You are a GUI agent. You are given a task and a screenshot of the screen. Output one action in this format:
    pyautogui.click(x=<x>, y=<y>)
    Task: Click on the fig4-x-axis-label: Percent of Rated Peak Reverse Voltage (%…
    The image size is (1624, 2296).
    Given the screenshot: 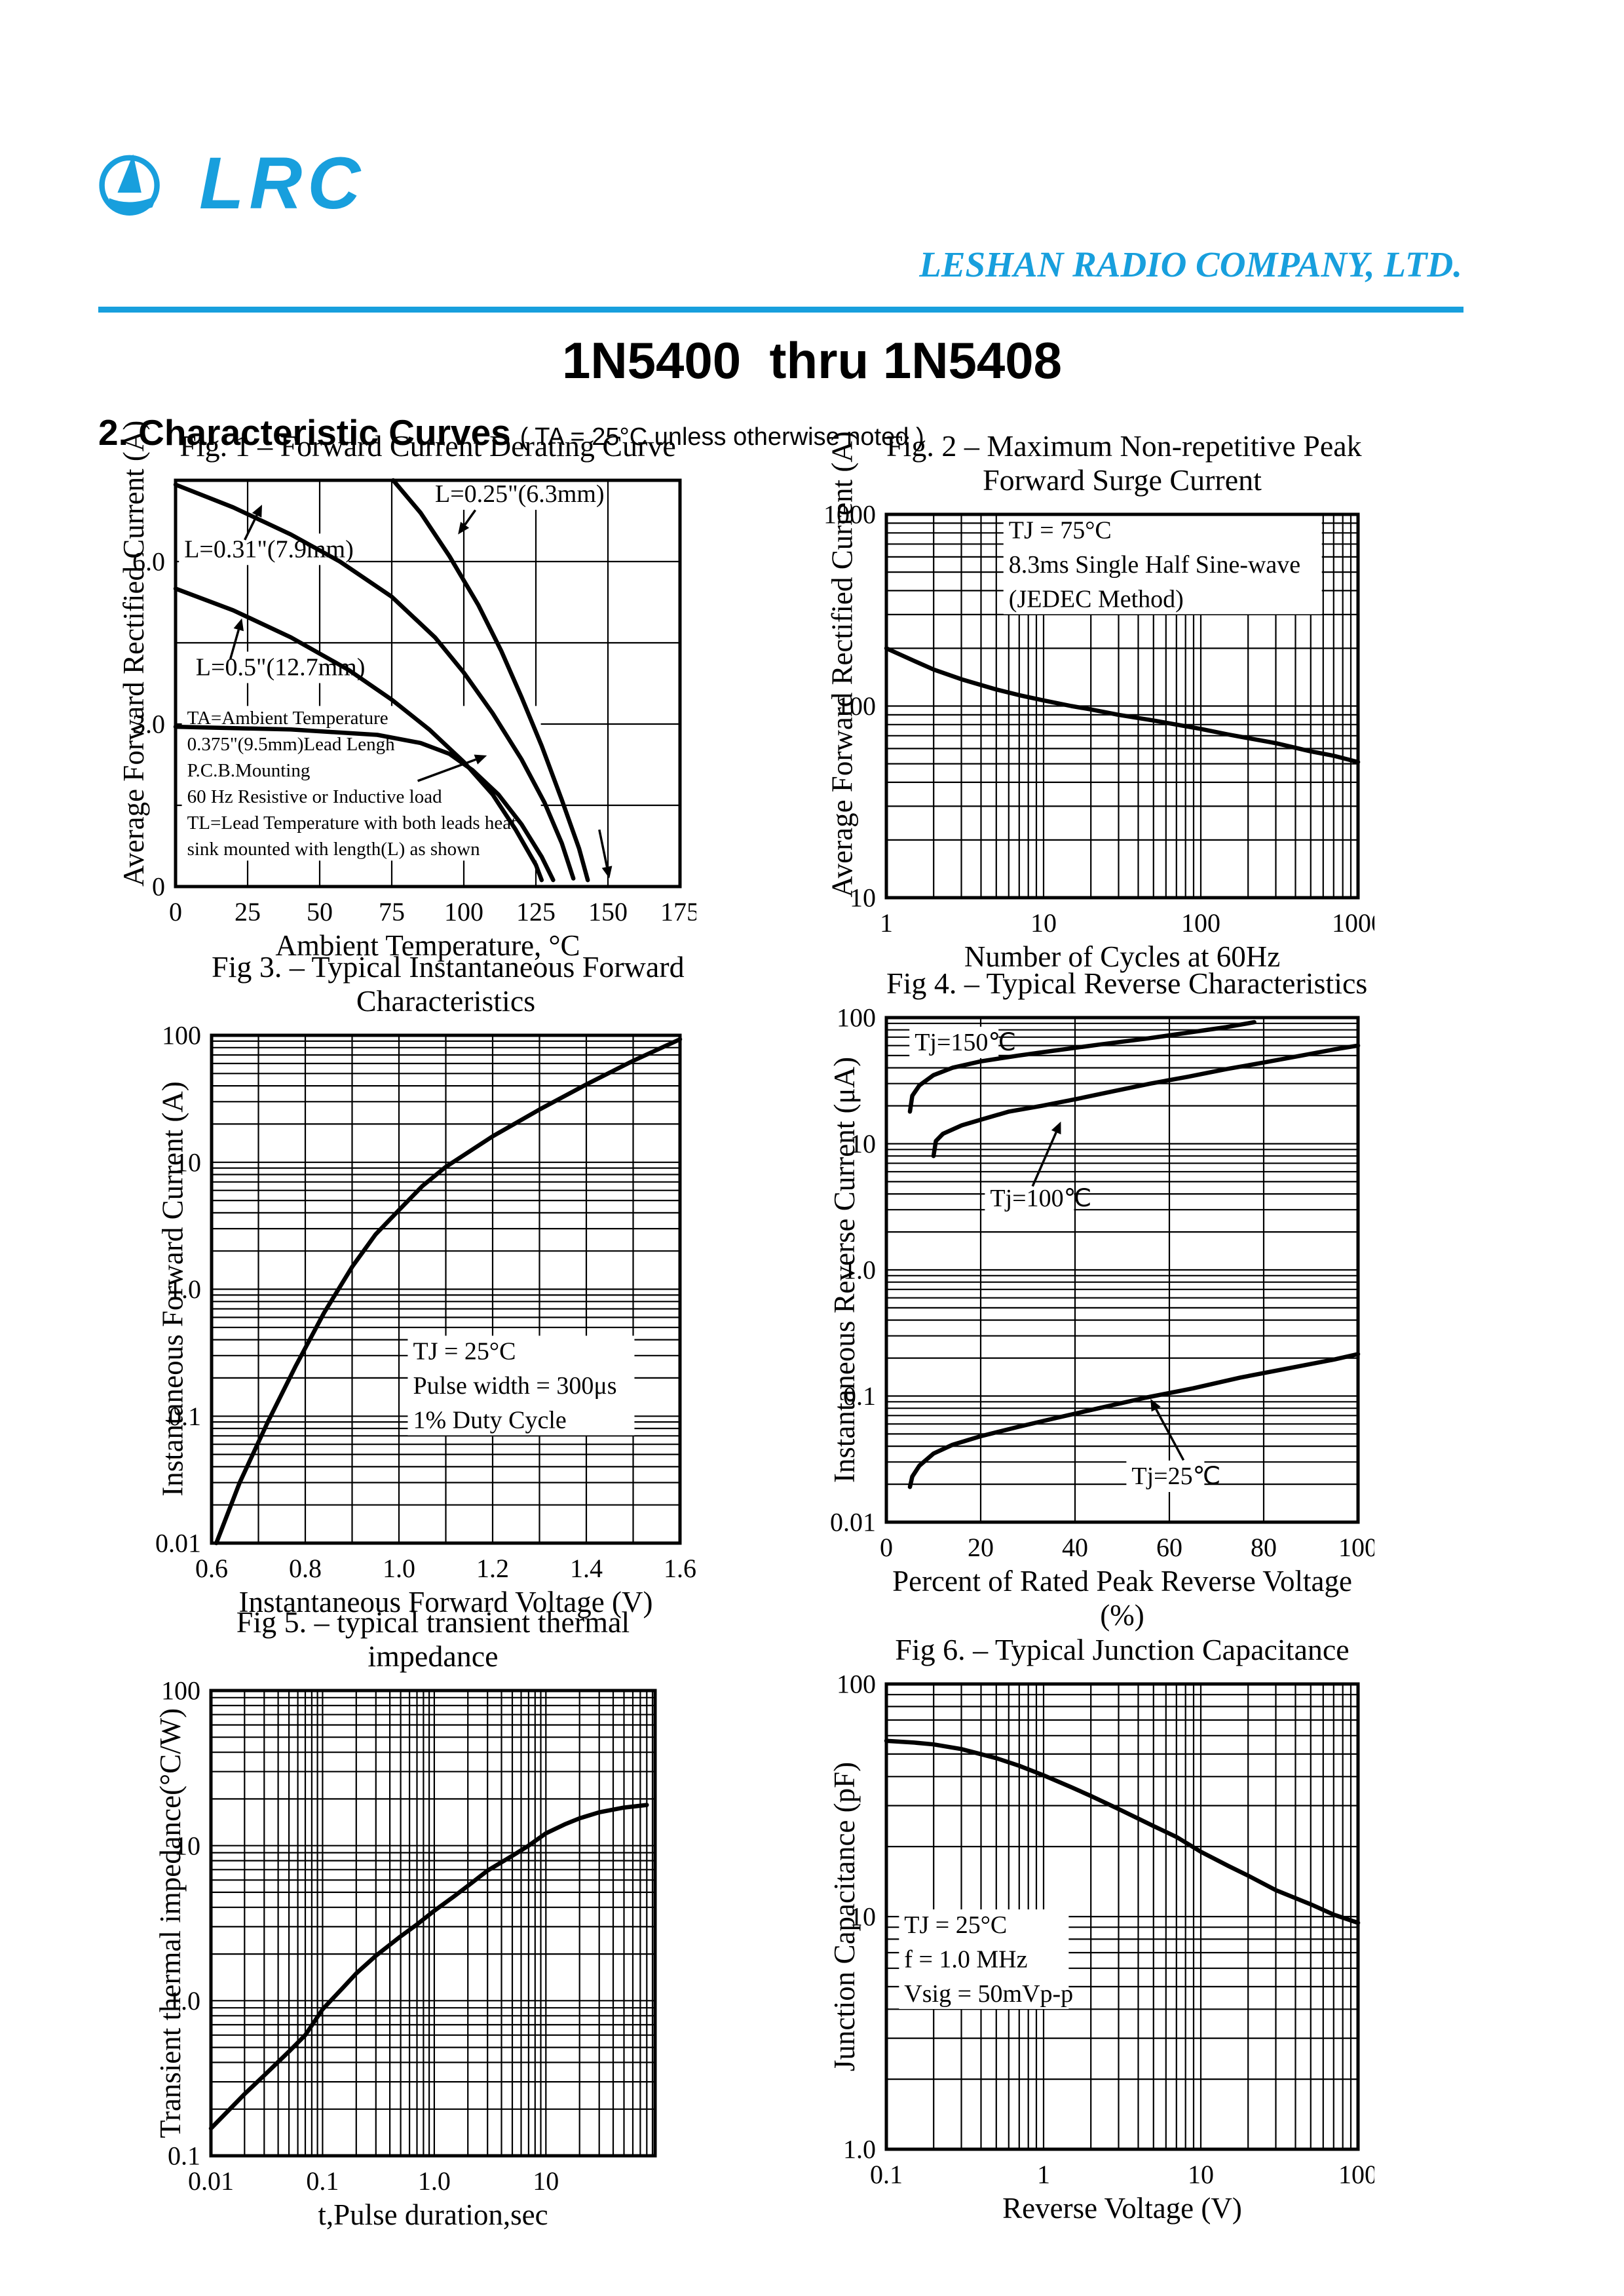 What is the action you would take?
    pyautogui.click(x=1122, y=1598)
    